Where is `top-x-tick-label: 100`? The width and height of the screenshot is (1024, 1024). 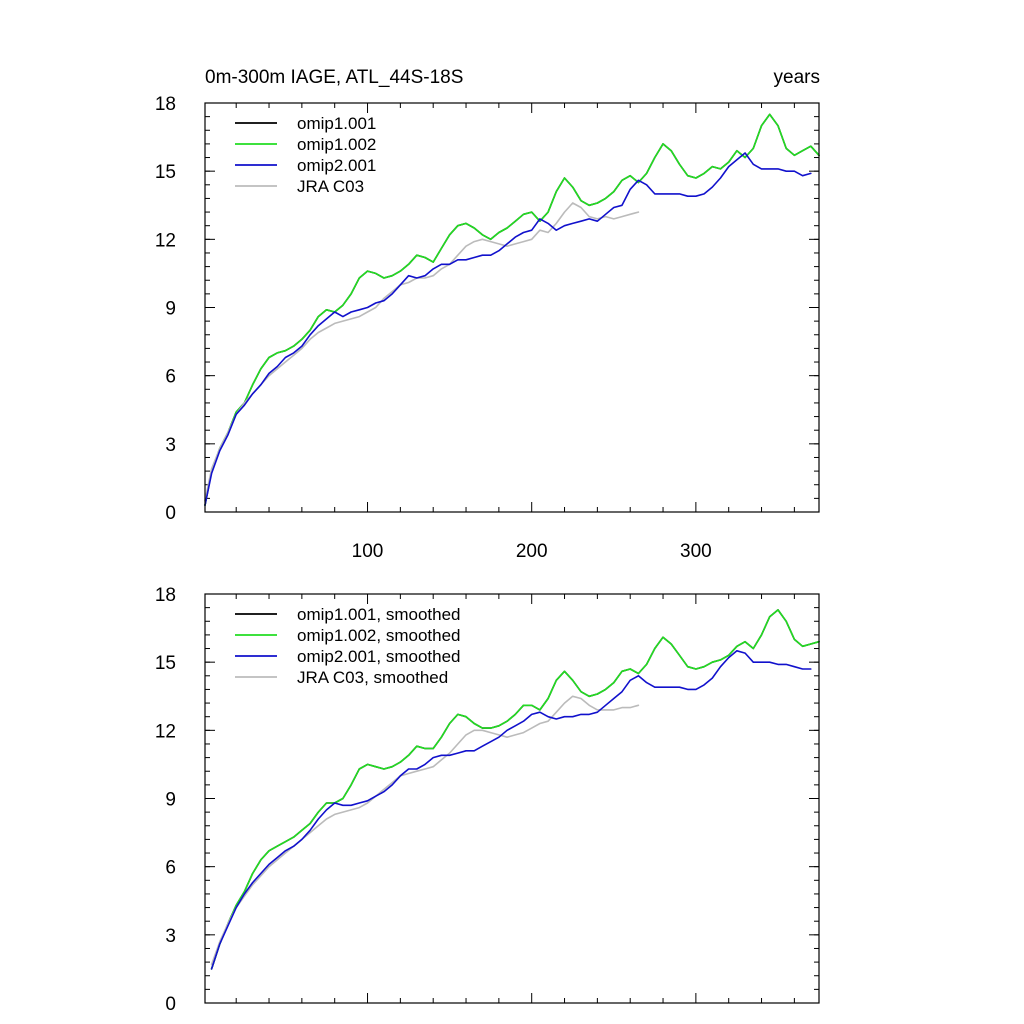 top-x-tick-label: 100 is located at coordinates (368, 551).